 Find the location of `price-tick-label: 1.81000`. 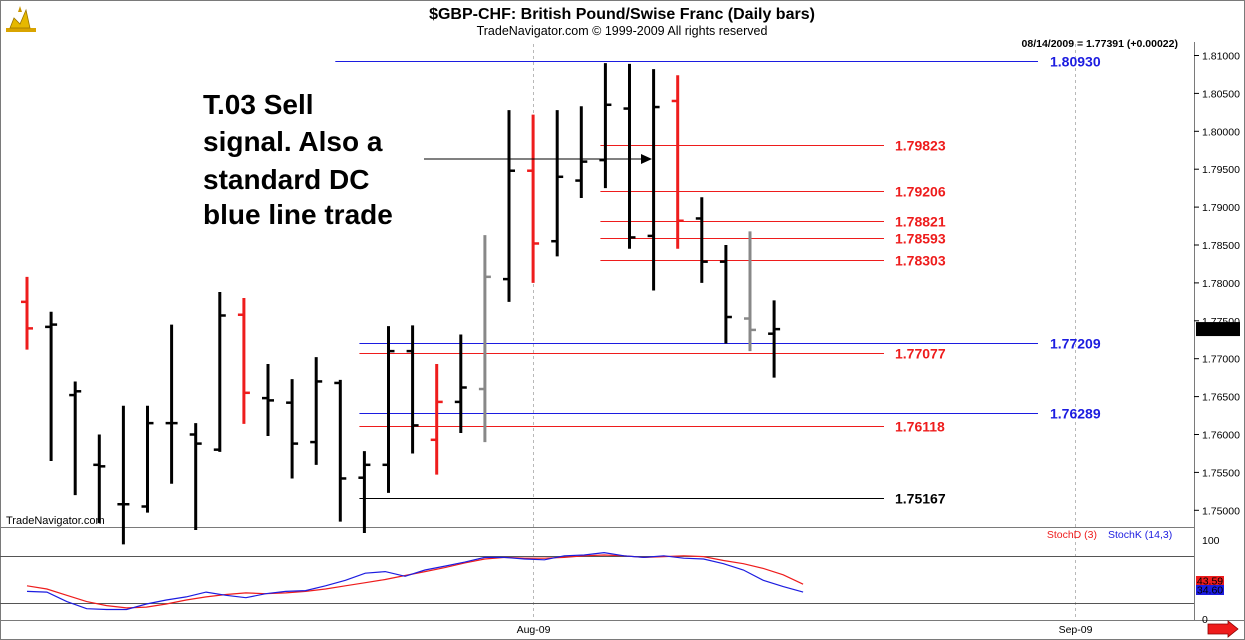

price-tick-label: 1.81000 is located at coordinates (1221, 57).